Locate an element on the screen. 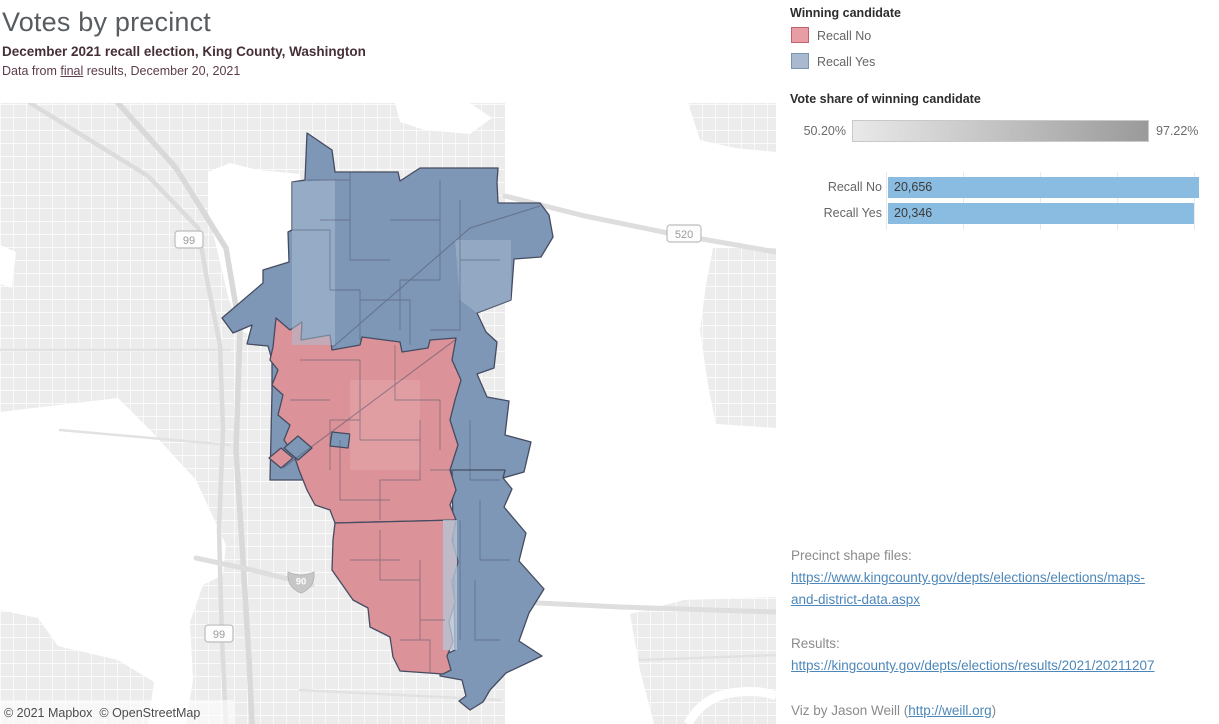 This screenshot has height=724, width=1219. map-attribution: © 2021 Mapbox © OpenStreetMap is located at coordinates (102, 713).